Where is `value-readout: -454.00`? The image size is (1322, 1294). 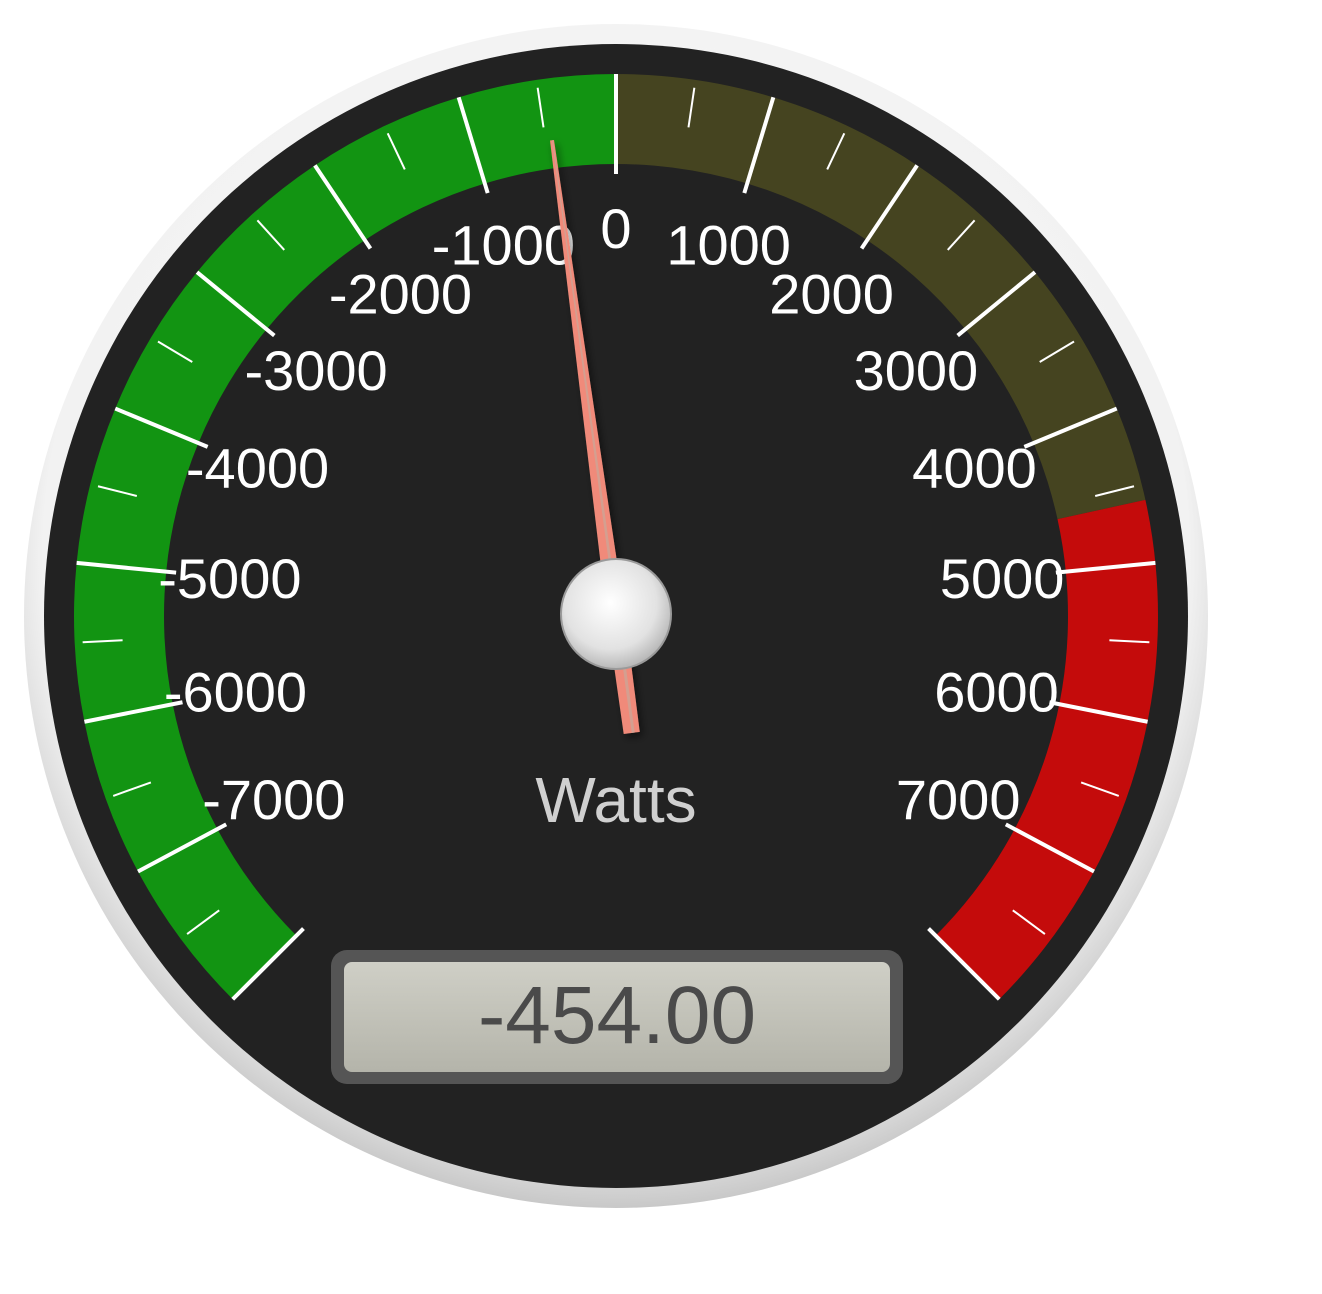 value-readout: -454.00 is located at coordinates (617, 1017).